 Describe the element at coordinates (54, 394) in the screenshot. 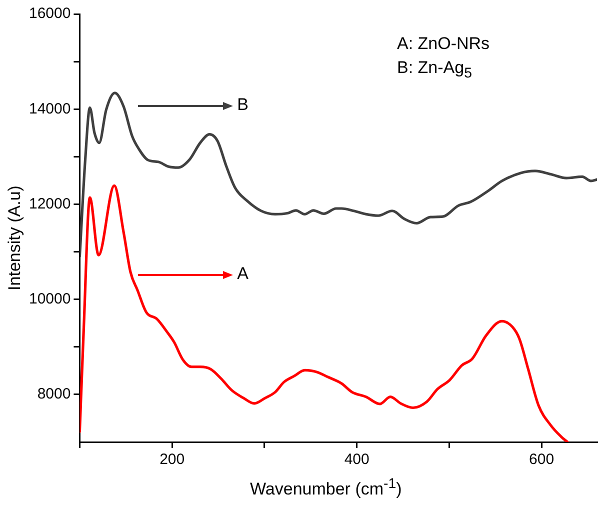

I see `y-tick-label: 8000` at that location.